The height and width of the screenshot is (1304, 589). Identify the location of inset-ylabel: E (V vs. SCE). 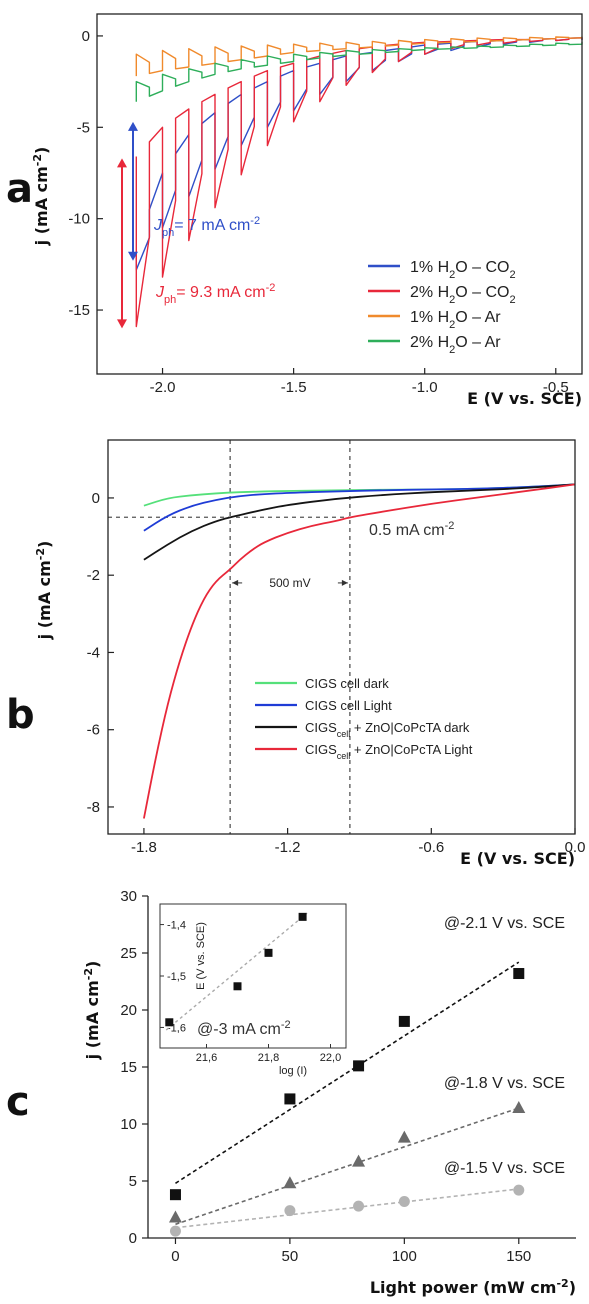
(201, 956).